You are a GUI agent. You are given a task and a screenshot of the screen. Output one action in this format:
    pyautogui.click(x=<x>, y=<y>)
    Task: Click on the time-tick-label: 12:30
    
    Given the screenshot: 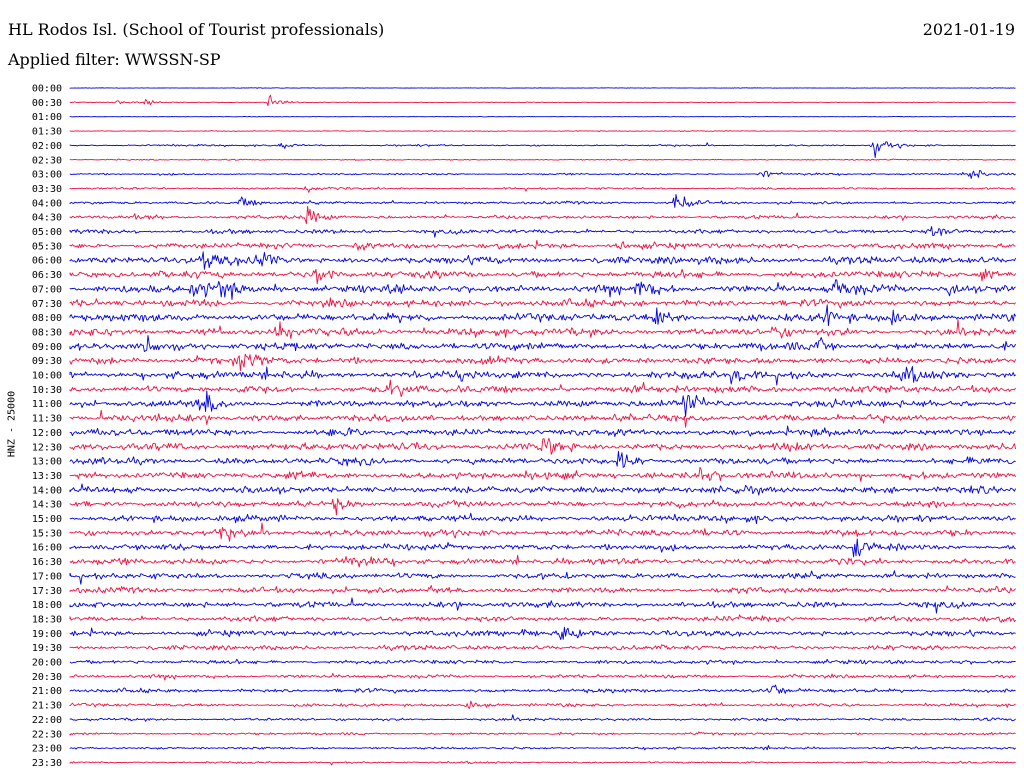 What is the action you would take?
    pyautogui.click(x=47, y=447)
    